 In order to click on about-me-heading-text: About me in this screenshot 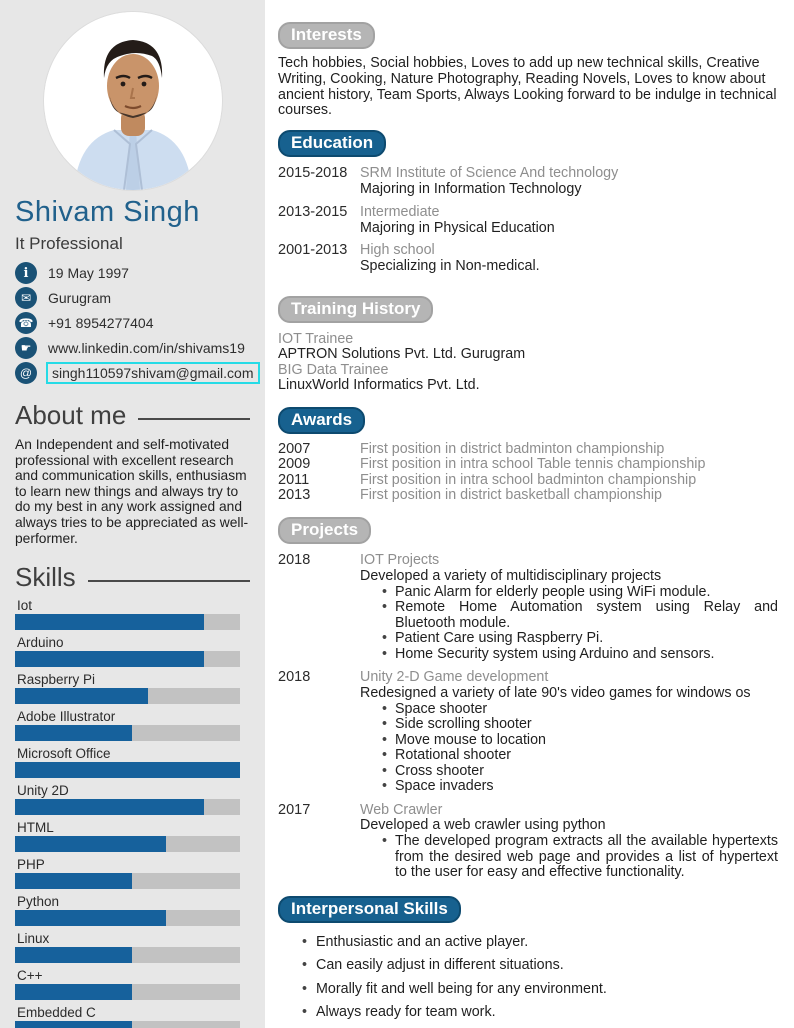, I will do `click(71, 415)`.